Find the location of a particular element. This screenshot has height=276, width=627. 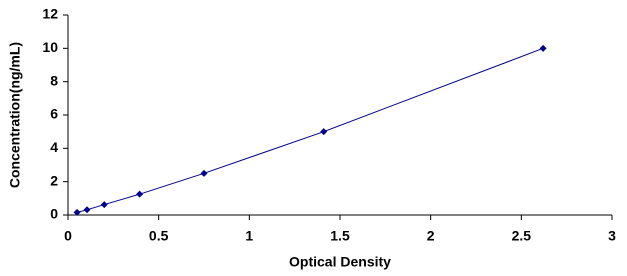

y-tick-label: 6 is located at coordinates (54, 114).